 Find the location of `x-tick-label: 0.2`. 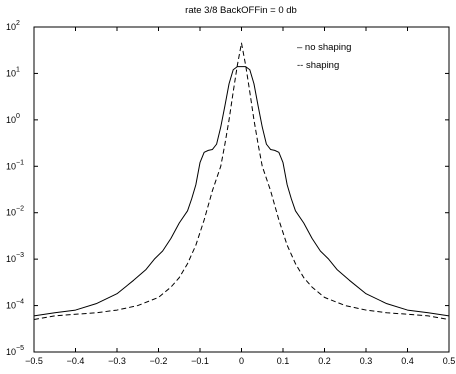

x-tick-label: 0.2 is located at coordinates (324, 361).